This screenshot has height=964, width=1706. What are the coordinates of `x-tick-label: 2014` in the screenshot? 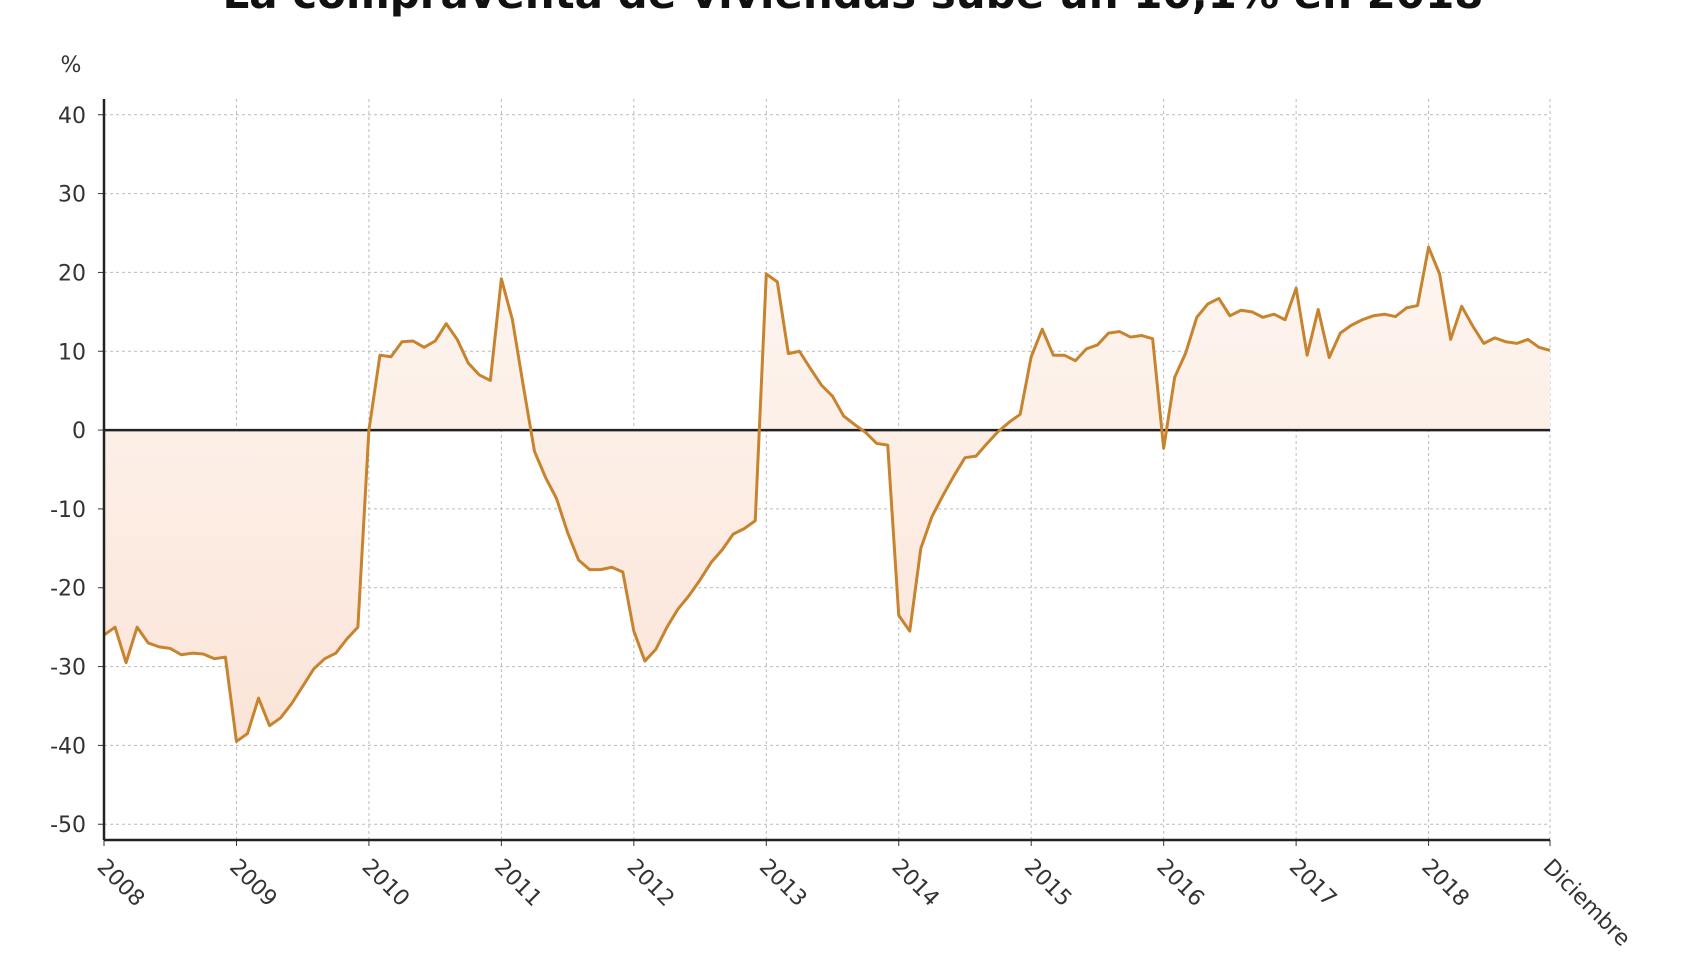 It's located at (915, 883).